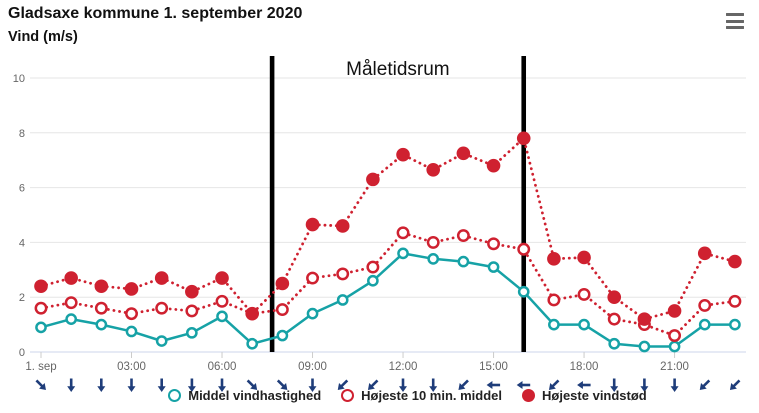 This screenshot has width=759, height=413. I want to click on data-point-s0-17:00, so click(554, 324).